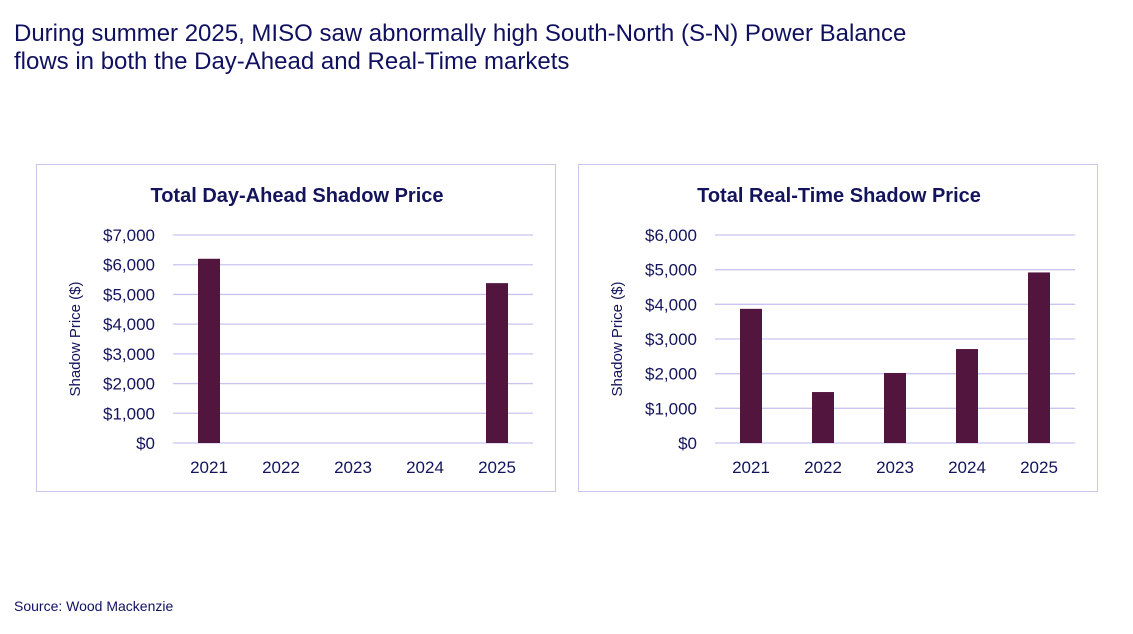 This screenshot has height=634, width=1133. What do you see at coordinates (839, 196) in the screenshot?
I see `real-time-chart-title: Total Real-Time Shadow Price` at bounding box center [839, 196].